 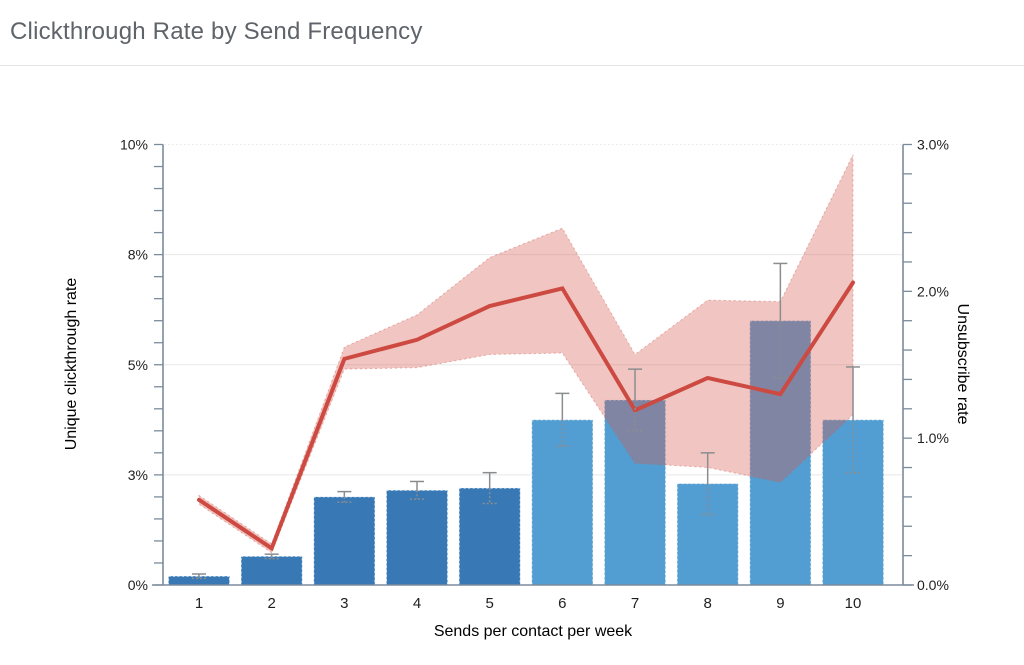 I want to click on left-tick-label: 0%, so click(x=138, y=585).